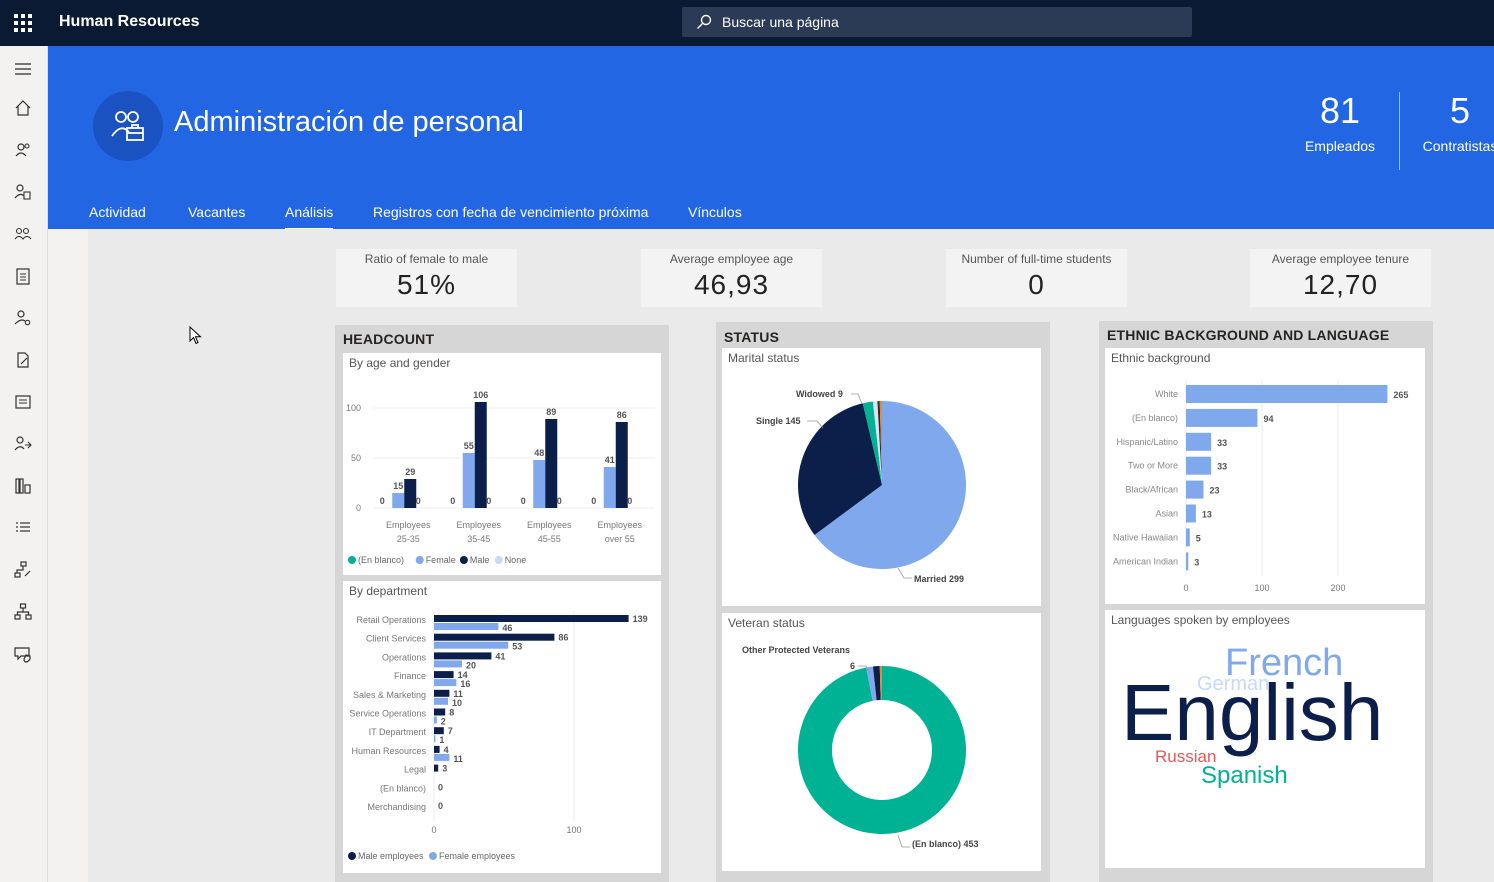 This screenshot has height=882, width=1494. I want to click on team-icon, so click(23, 234).